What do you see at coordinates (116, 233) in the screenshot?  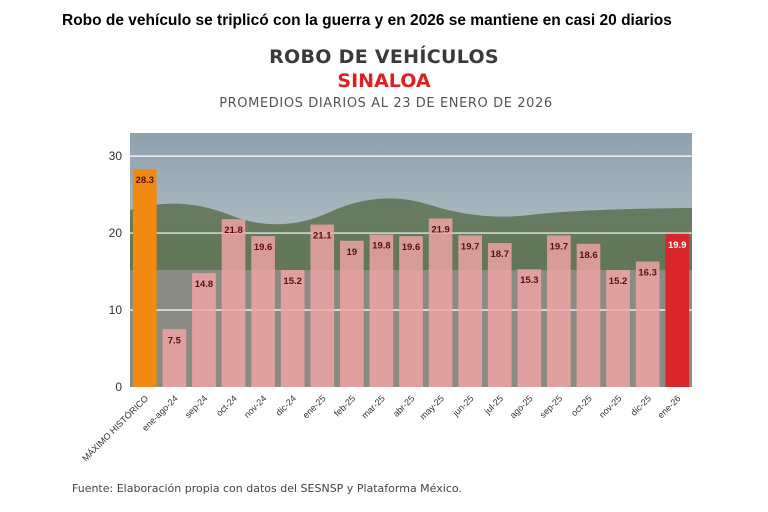 I see `y-tick-label: 20` at bounding box center [116, 233].